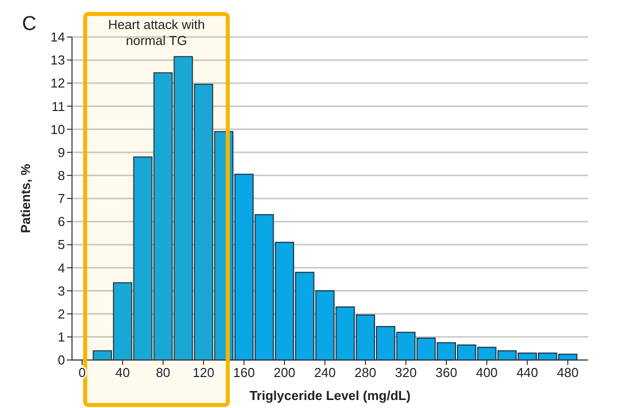 The height and width of the screenshot is (408, 632). I want to click on y-tick-label: 1, so click(61, 336).